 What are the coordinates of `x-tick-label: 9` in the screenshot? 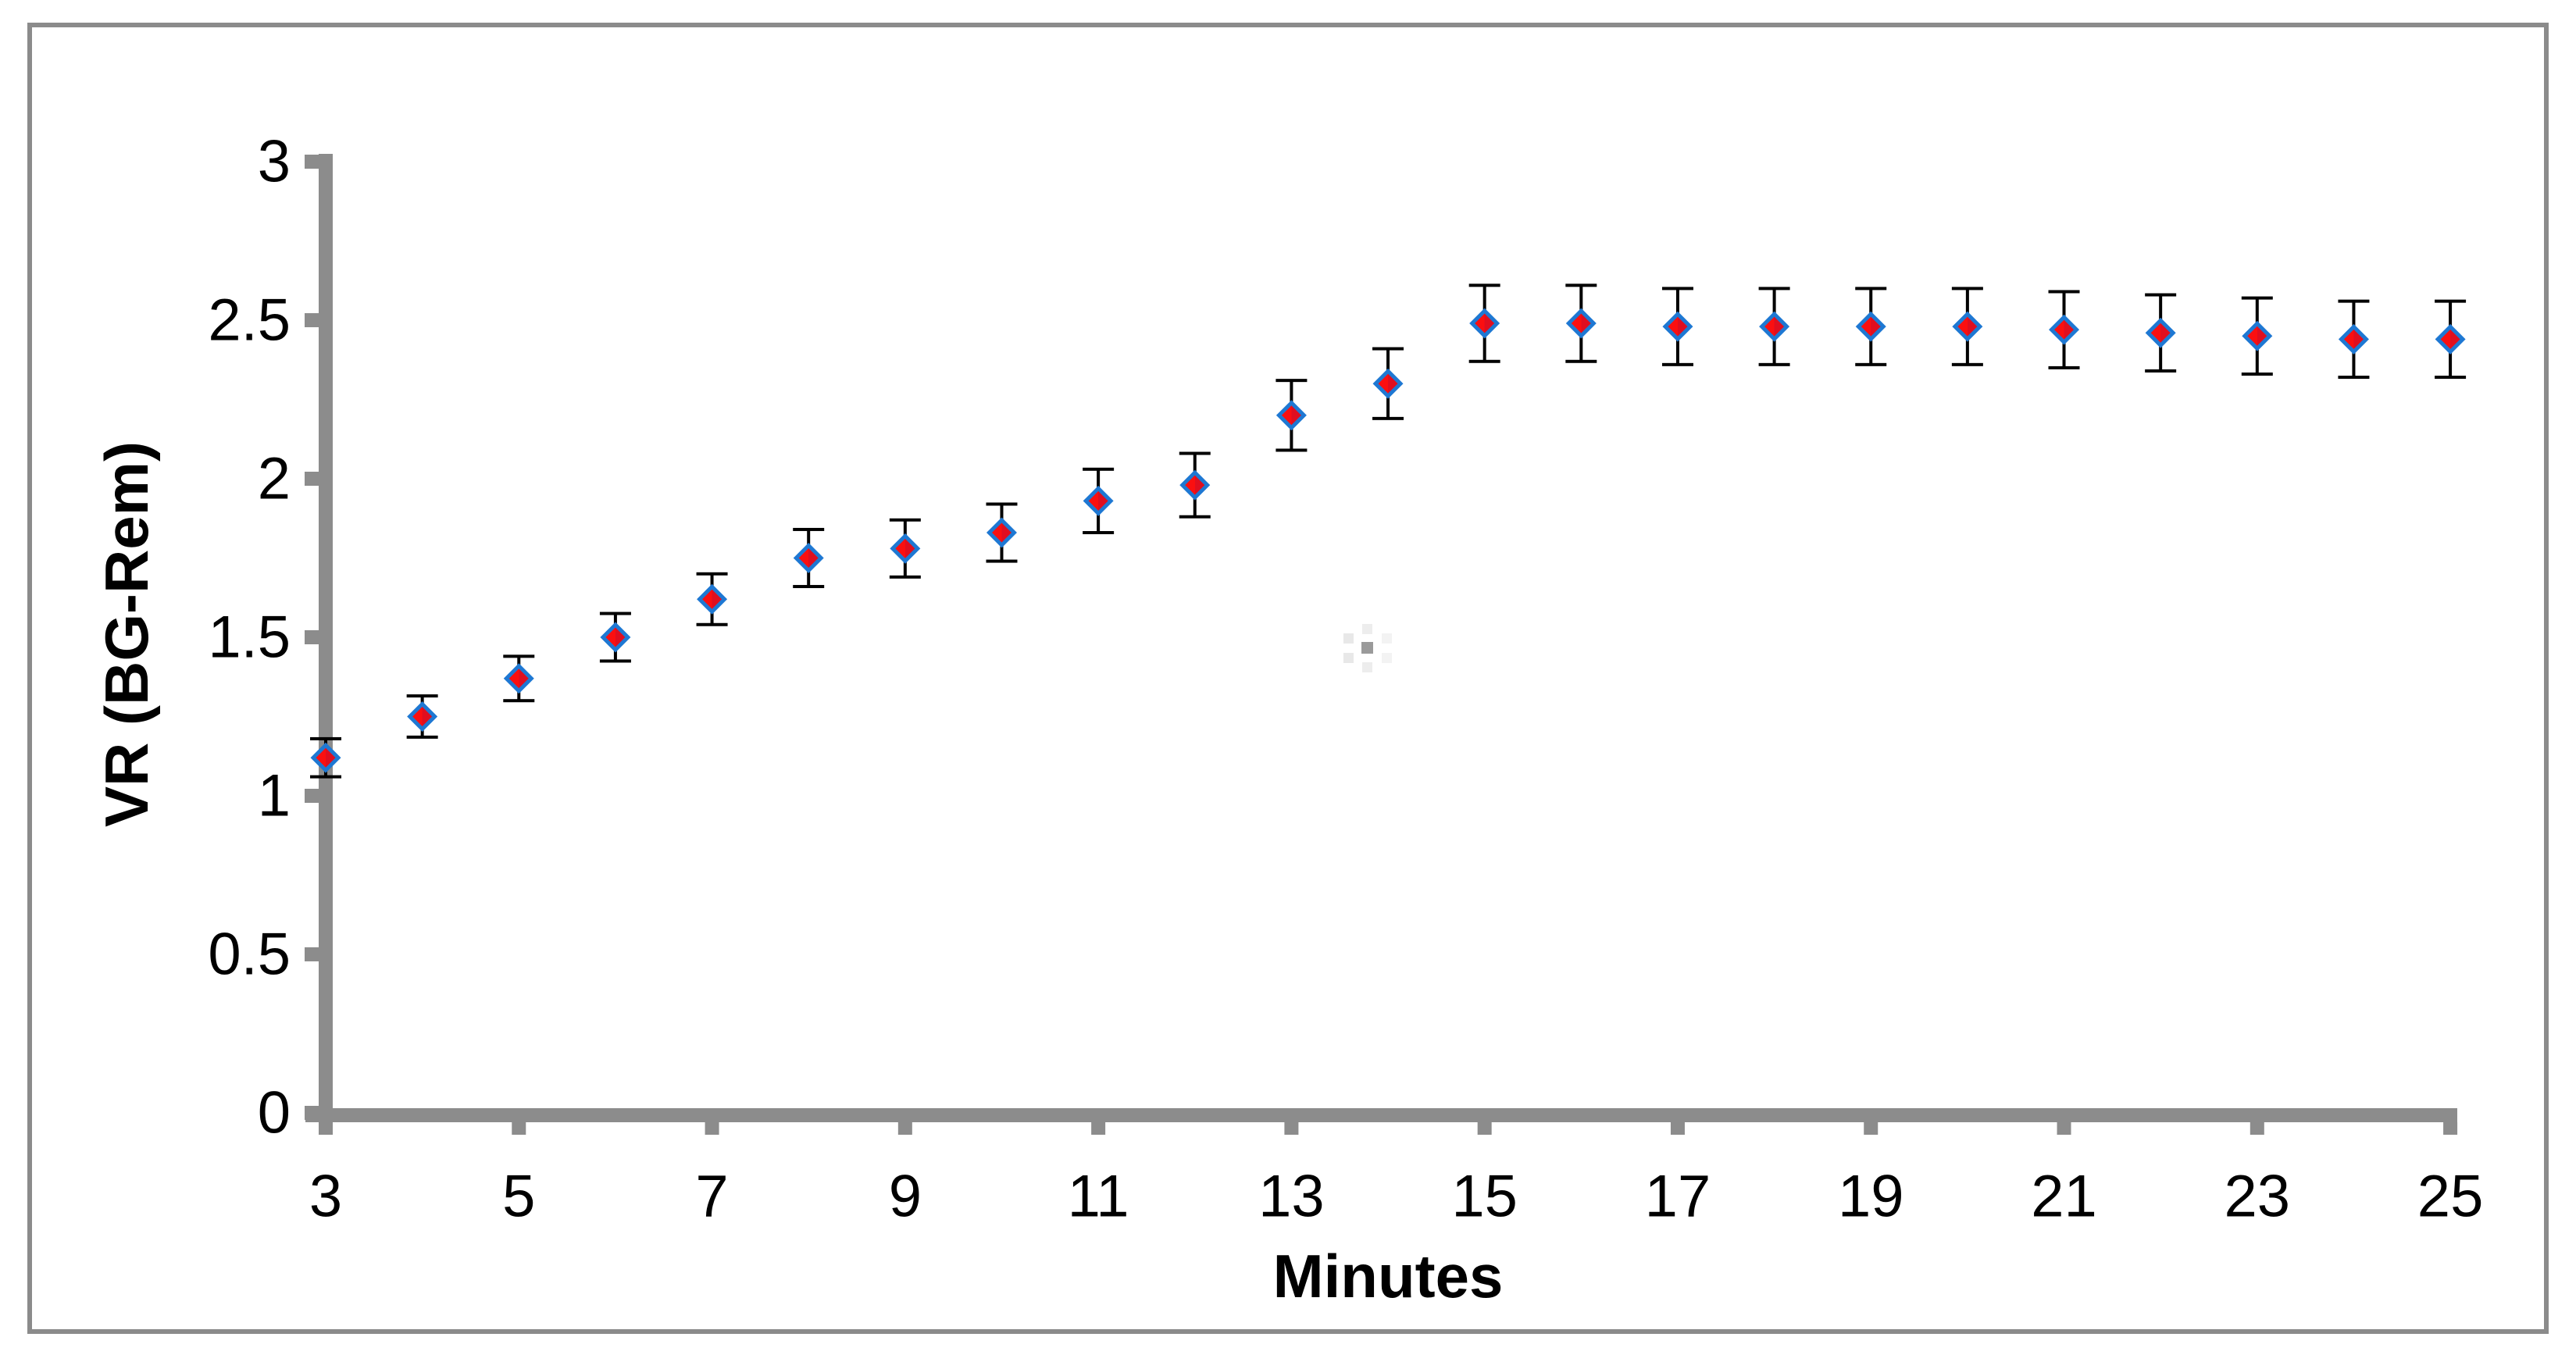 It's located at (905, 1197).